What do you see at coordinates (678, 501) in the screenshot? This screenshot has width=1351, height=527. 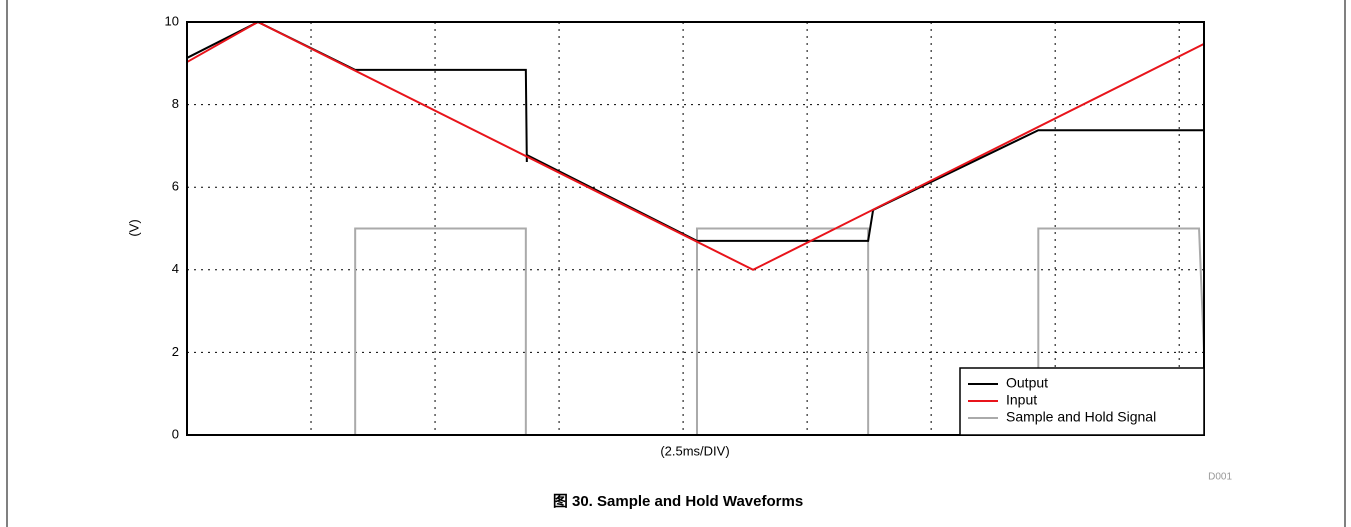 I see `chart-title: 图 30. Sample and Hold Waveforms` at bounding box center [678, 501].